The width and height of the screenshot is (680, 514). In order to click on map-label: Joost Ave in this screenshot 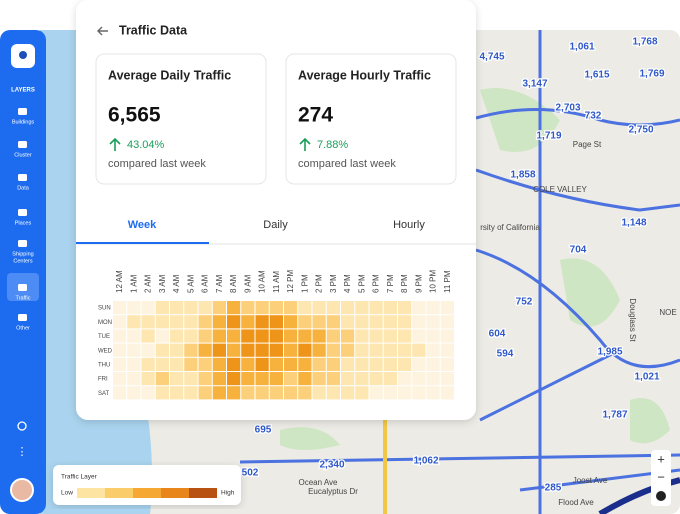, I will do `click(590, 480)`.